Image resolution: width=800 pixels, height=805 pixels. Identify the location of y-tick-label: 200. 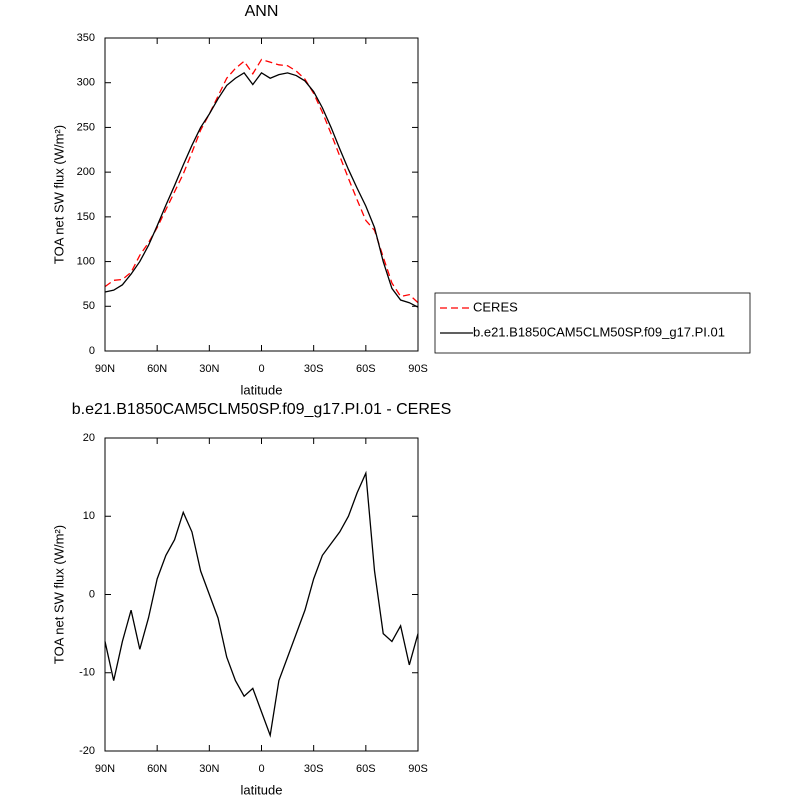
(86, 172).